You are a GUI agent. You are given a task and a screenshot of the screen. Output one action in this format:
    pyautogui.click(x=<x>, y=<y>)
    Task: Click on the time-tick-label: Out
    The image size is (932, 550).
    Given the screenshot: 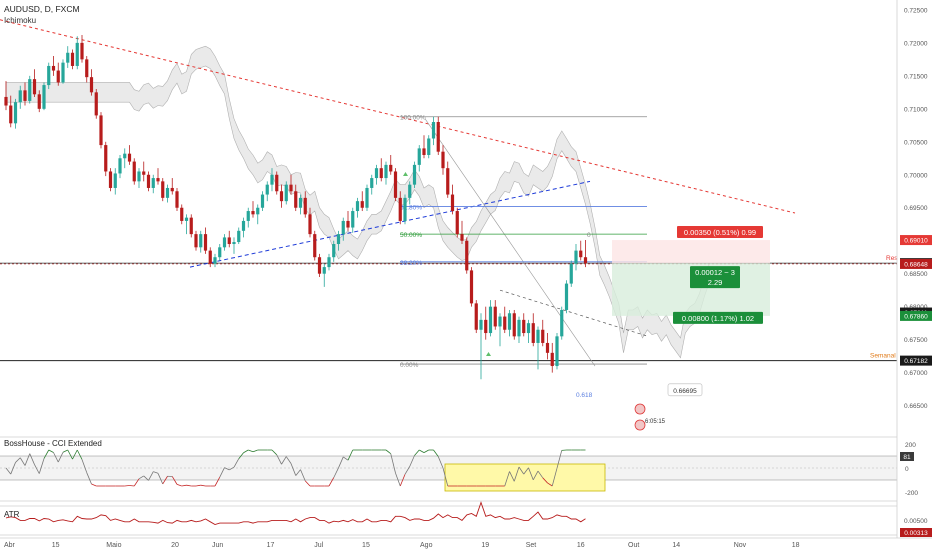 What is the action you would take?
    pyautogui.click(x=633, y=545)
    